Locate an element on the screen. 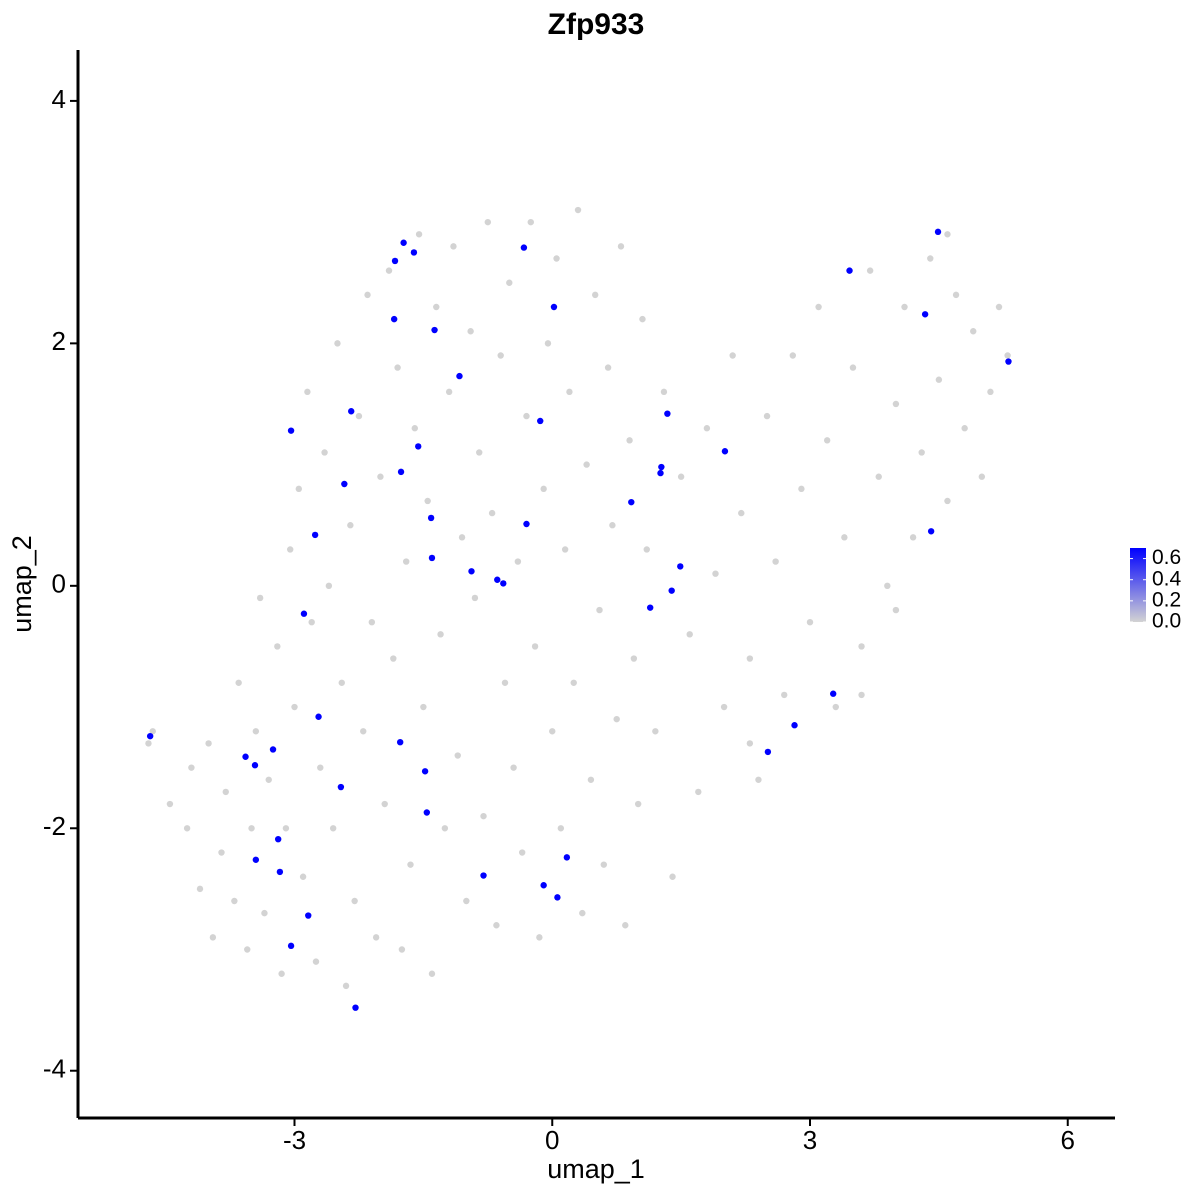 This screenshot has height=1200, width=1200. y-tick-label: -4 is located at coordinates (54, 1069).